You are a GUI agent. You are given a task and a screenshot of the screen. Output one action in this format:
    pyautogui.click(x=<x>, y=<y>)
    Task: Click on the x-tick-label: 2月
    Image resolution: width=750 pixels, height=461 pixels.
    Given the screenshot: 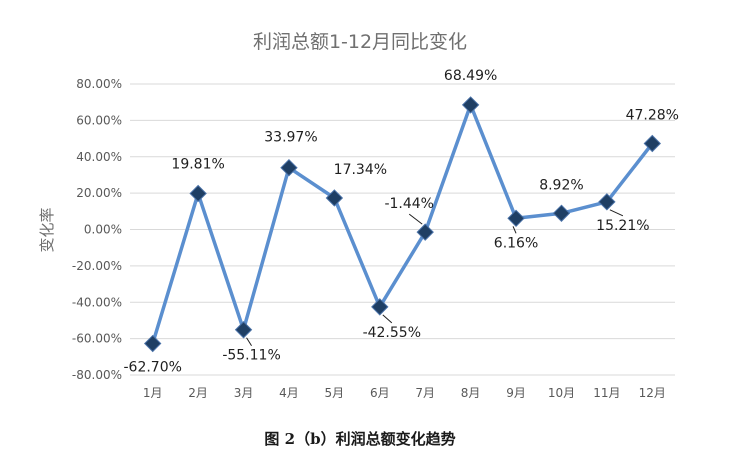 What is the action you would take?
    pyautogui.click(x=198, y=393)
    